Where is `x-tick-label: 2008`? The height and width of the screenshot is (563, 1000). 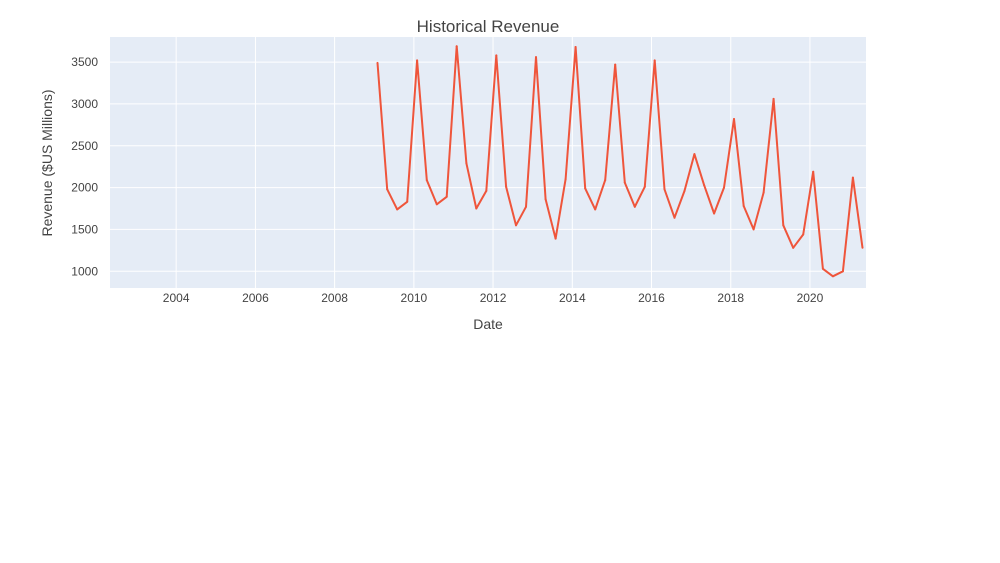 x-tick-label: 2008 is located at coordinates (334, 298).